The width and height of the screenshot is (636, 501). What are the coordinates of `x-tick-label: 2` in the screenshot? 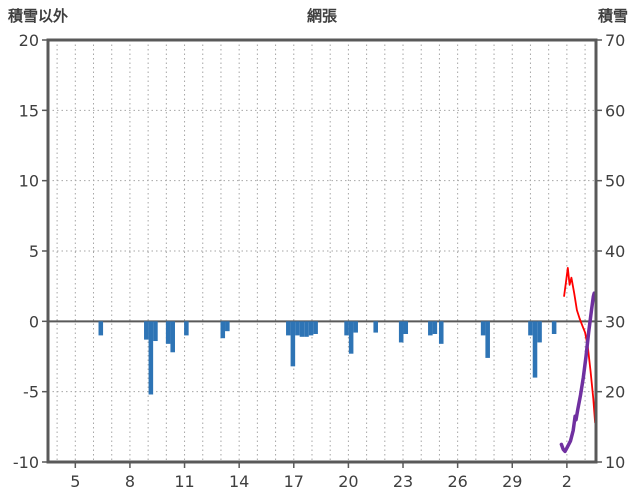 It's located at (567, 481).